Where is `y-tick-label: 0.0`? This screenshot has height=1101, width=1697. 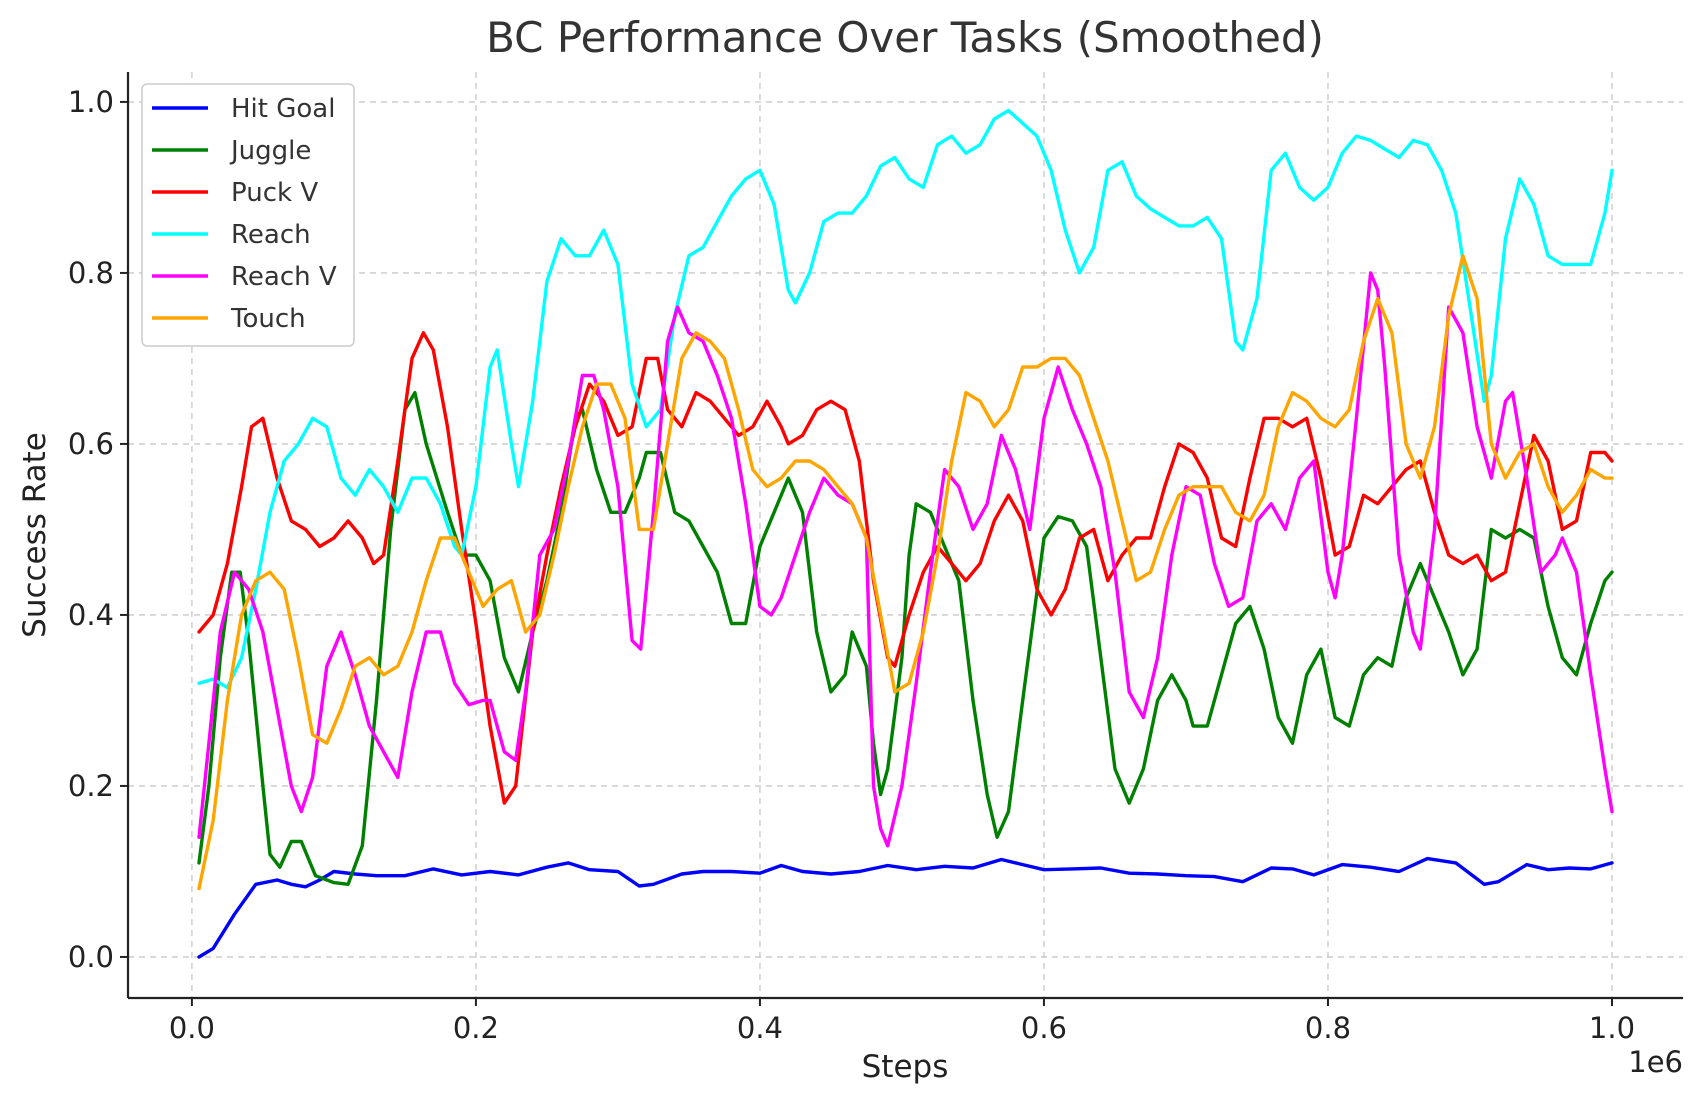 y-tick-label: 0.0 is located at coordinates (91, 957).